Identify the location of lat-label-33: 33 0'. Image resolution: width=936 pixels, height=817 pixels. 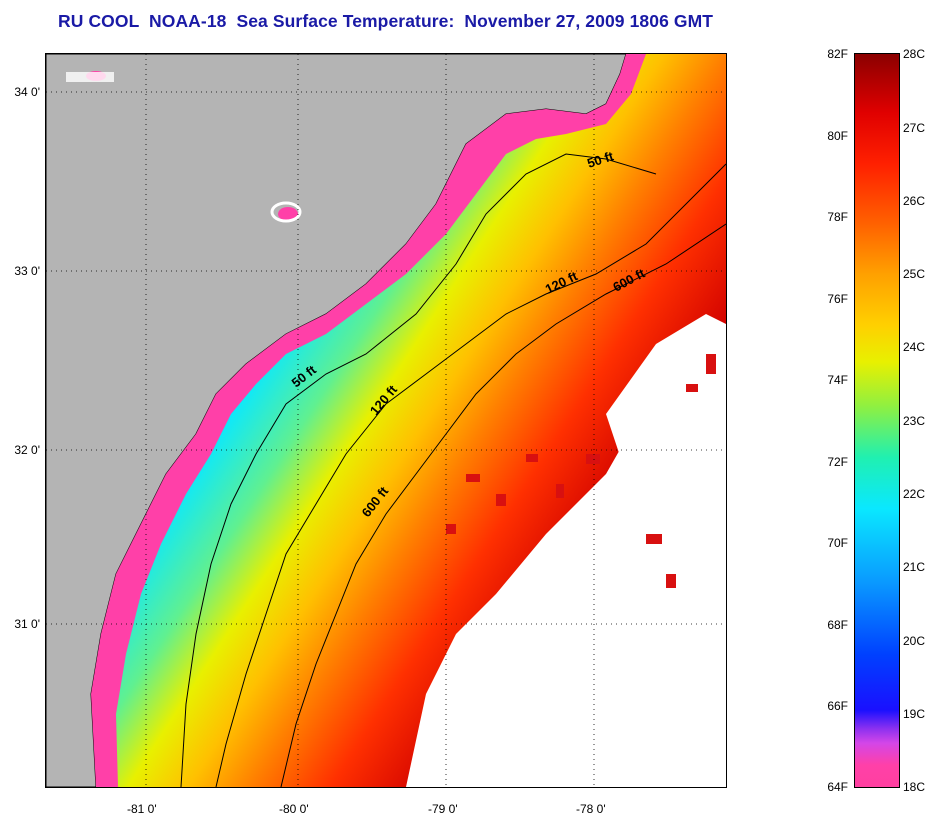
(27, 271).